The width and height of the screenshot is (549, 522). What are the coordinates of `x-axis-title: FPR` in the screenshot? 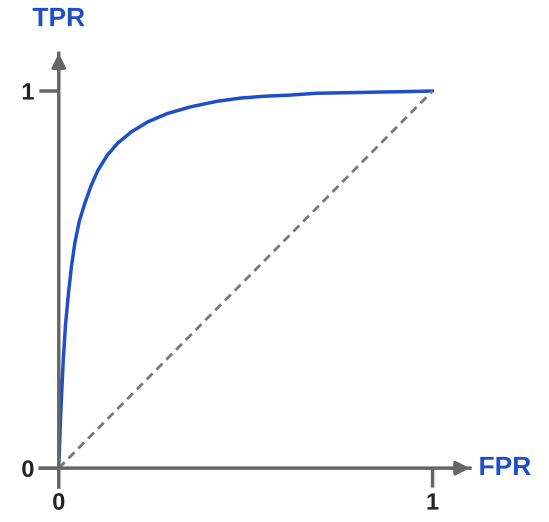 It's located at (505, 465).